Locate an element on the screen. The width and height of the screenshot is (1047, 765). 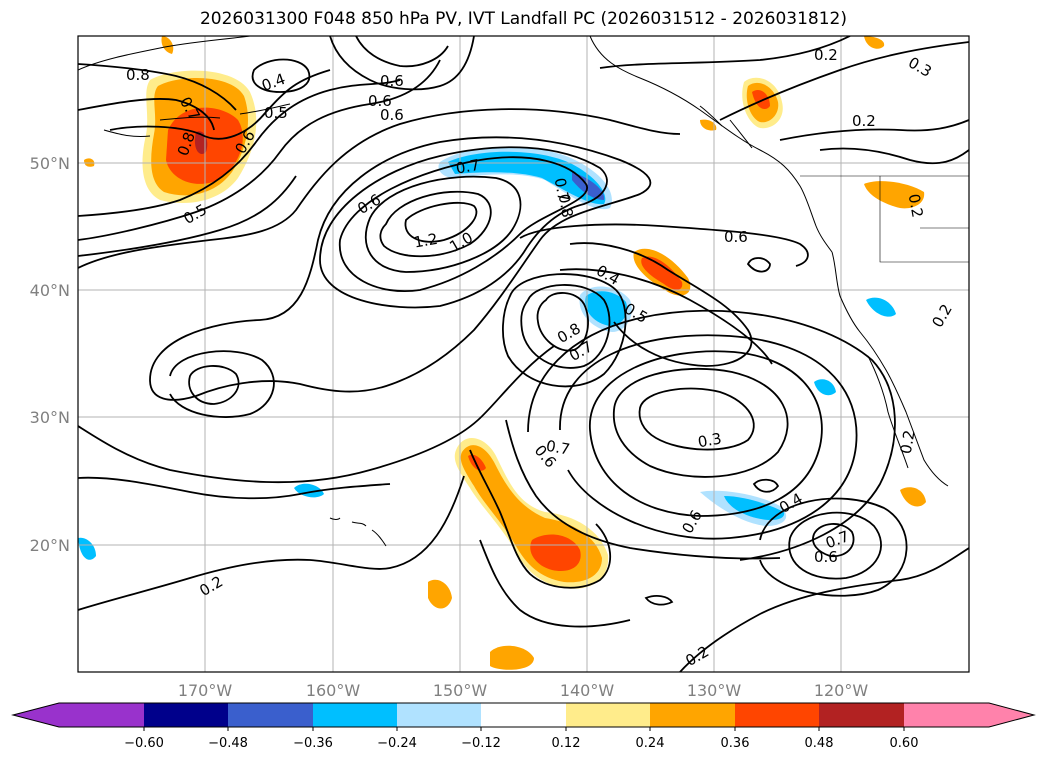
colorbar-tick-label: 0.12 is located at coordinates (566, 743).